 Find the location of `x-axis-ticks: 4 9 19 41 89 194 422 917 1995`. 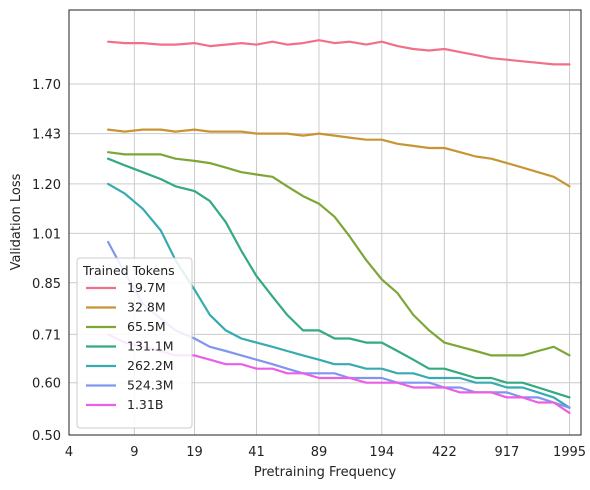

x-axis-ticks: 4 9 19 41 89 194 422 917 1995 is located at coordinates (325, 452).